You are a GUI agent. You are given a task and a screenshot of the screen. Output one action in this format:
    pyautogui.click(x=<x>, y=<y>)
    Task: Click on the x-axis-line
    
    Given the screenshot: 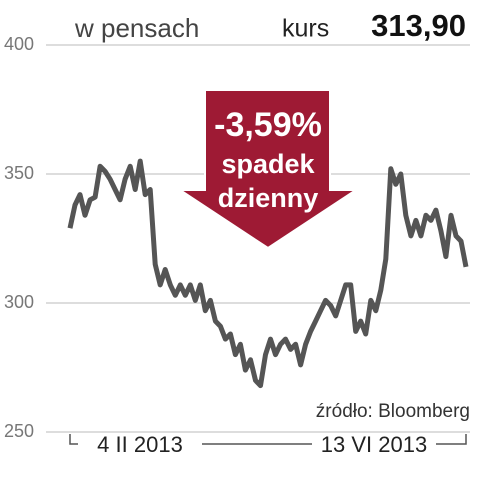 What is the action you would take?
    pyautogui.click(x=268, y=439)
    